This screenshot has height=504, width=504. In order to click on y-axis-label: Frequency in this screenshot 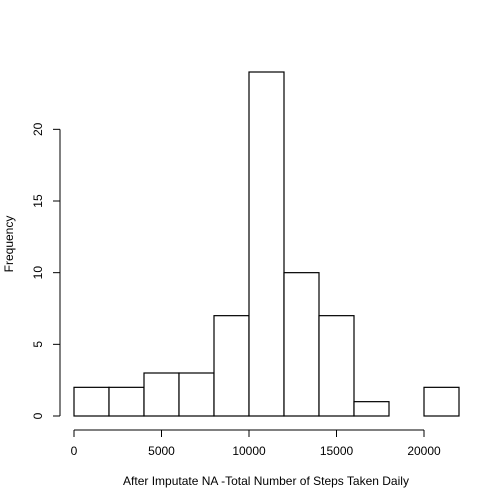, I will do `click(9, 244)`.